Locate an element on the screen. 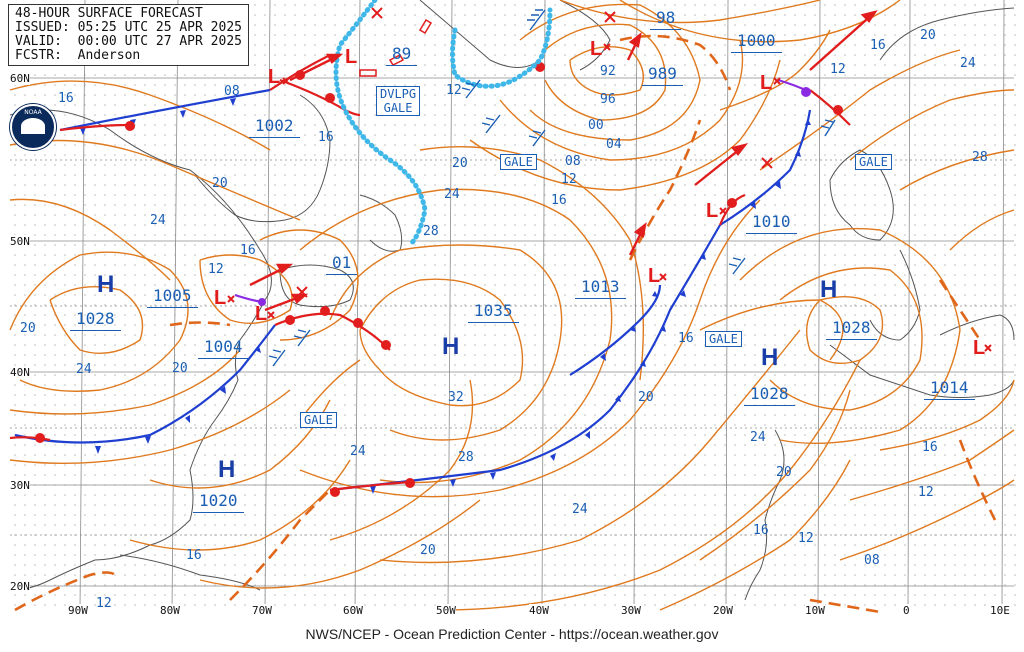 This screenshot has height=652, width=1024. ice-edge-red is located at coordinates (396, 47).